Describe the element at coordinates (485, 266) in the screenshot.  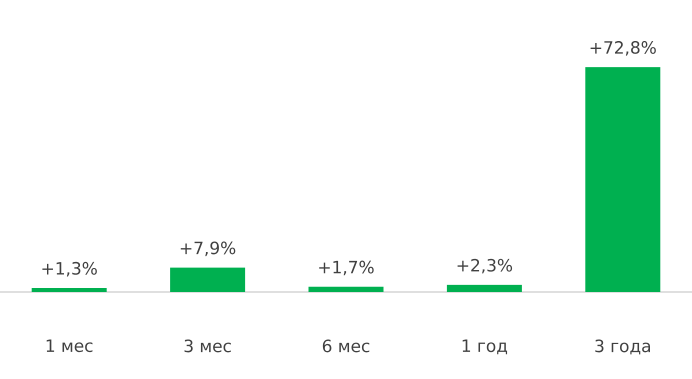
I see `data-label: +2,3%` at that location.